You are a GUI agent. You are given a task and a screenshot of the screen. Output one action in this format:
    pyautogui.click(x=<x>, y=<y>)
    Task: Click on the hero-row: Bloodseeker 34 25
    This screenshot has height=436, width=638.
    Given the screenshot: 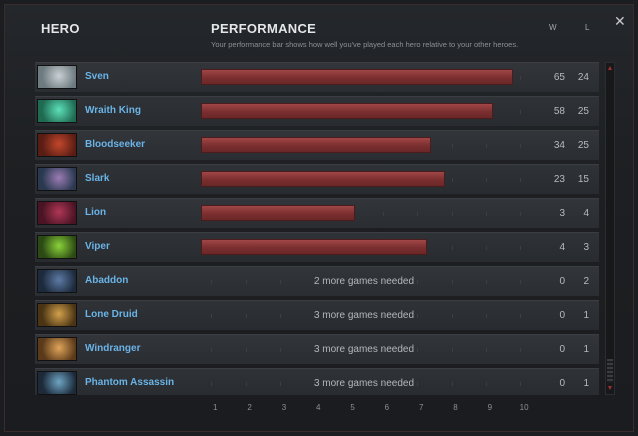 What is the action you would take?
    pyautogui.click(x=317, y=145)
    